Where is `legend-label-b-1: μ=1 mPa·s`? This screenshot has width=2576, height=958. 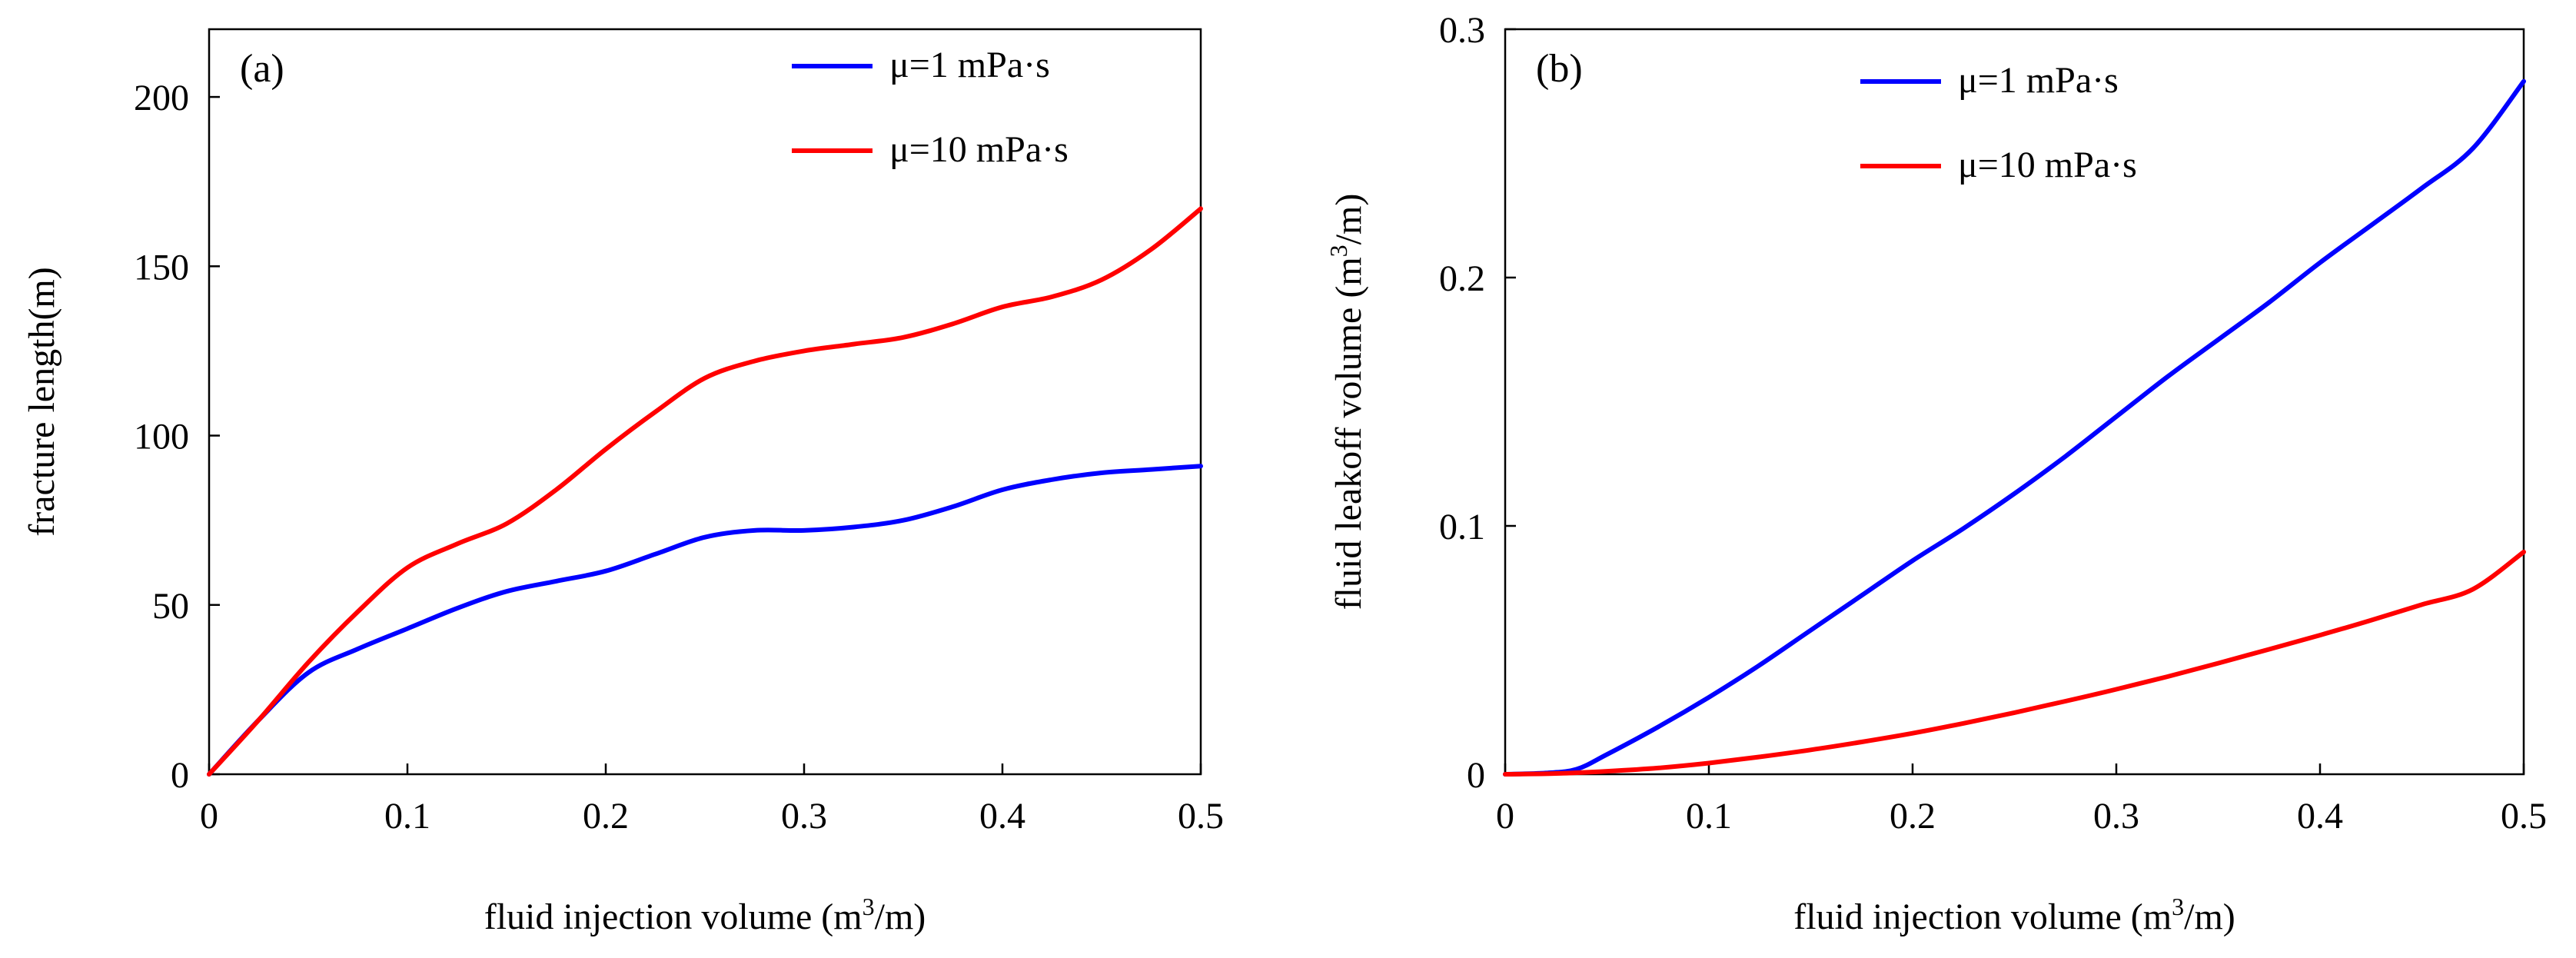
legend-label-b-1: μ=1 mPa·s is located at coordinates (2038, 80).